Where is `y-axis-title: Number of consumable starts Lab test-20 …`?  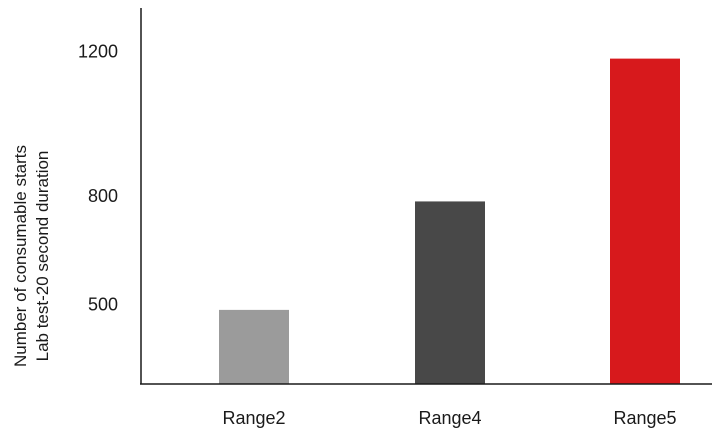
y-axis-title: Number of consumable starts Lab test-20 … is located at coordinates (31, 256).